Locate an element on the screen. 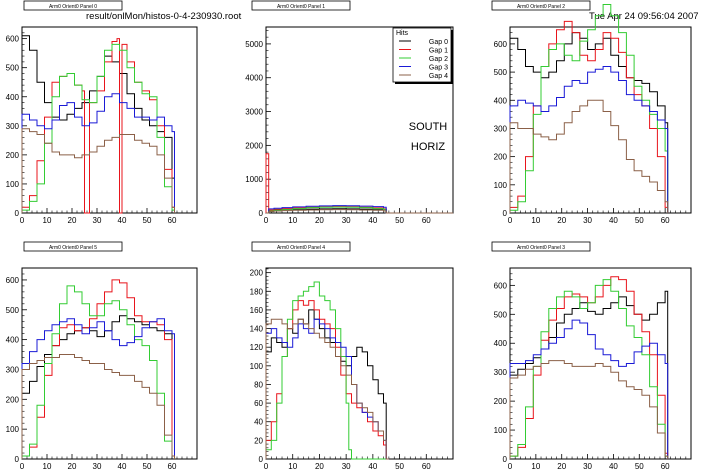 Image resolution: width=721 pixels, height=469 pixels. panel-title: Arm0 Orient0 Panel 4 is located at coordinates (301, 248).